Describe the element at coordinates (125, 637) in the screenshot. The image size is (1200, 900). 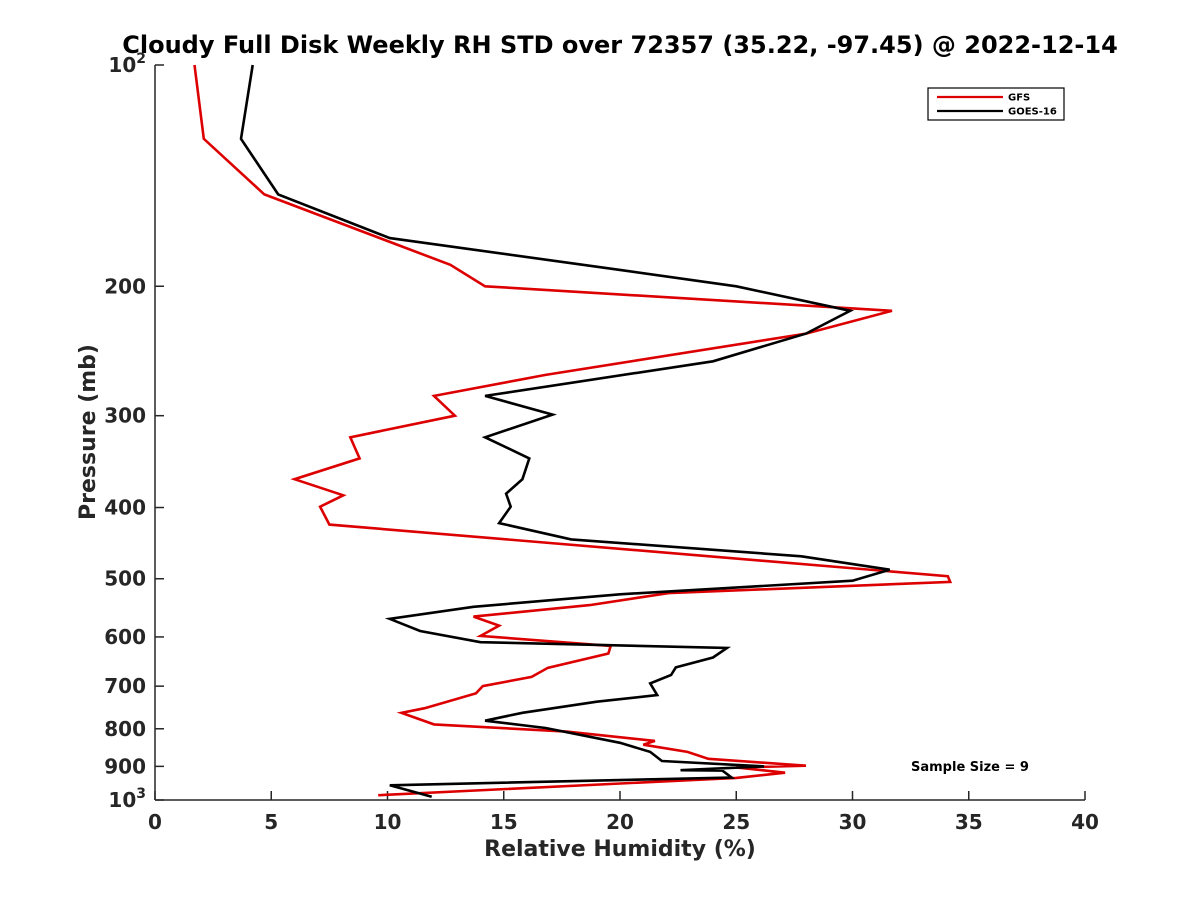
I see `y-tick-label: 600` at that location.